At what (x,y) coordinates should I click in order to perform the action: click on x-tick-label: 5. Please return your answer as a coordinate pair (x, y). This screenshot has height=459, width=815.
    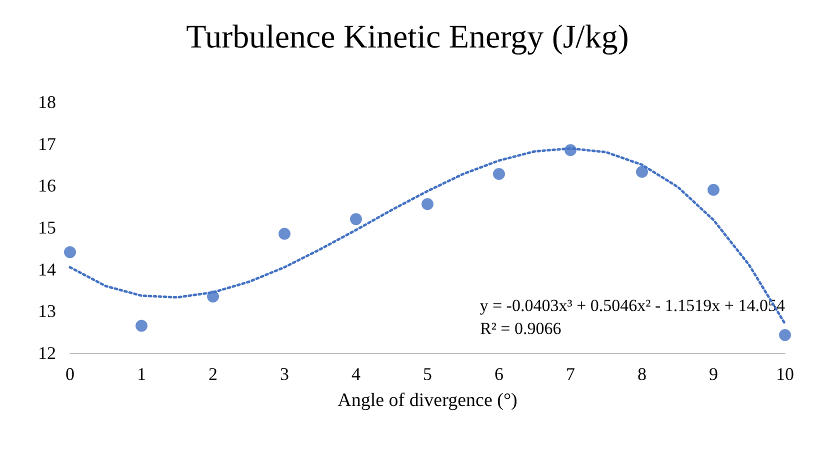
    Looking at the image, I should click on (427, 374).